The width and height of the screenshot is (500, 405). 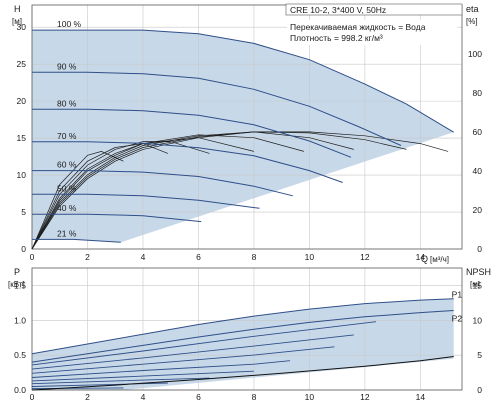 What do you see at coordinates (338, 10) in the screenshot?
I see `model-label: CRE 10-2, 3*400 V, 50Hz` at bounding box center [338, 10].